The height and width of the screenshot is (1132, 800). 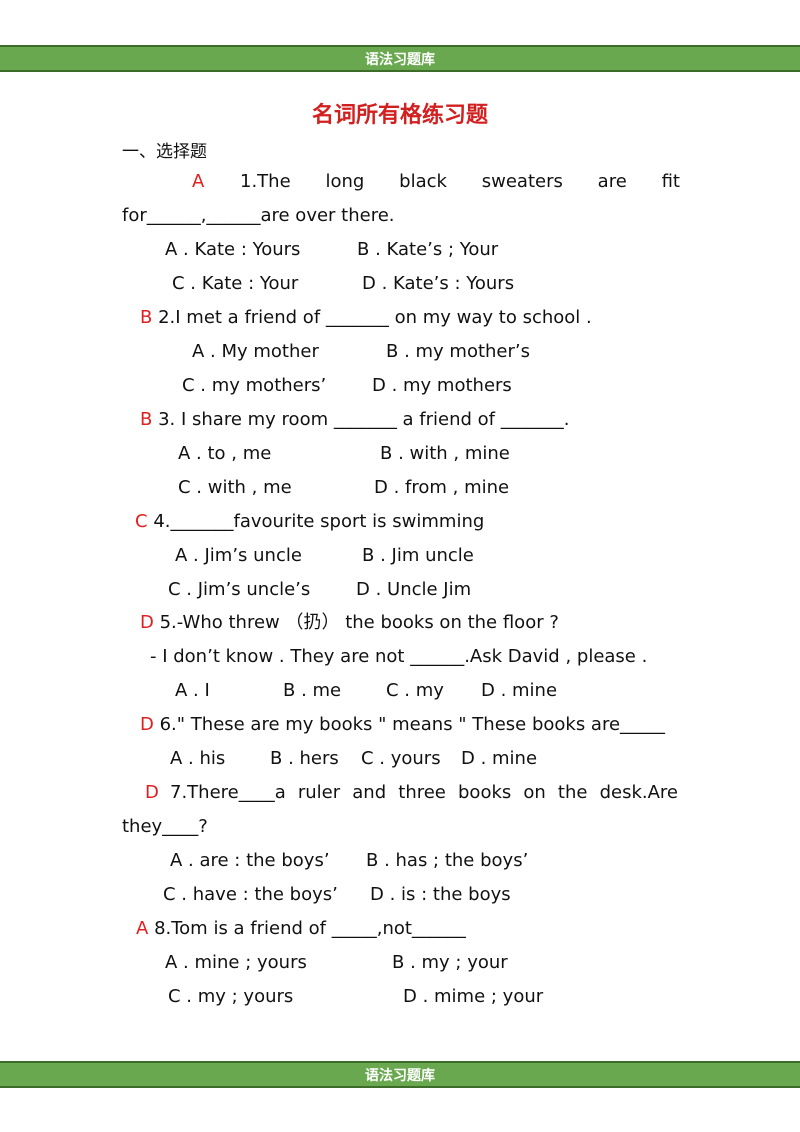 I want to click on option-d: D . is : the boys, so click(x=440, y=894).